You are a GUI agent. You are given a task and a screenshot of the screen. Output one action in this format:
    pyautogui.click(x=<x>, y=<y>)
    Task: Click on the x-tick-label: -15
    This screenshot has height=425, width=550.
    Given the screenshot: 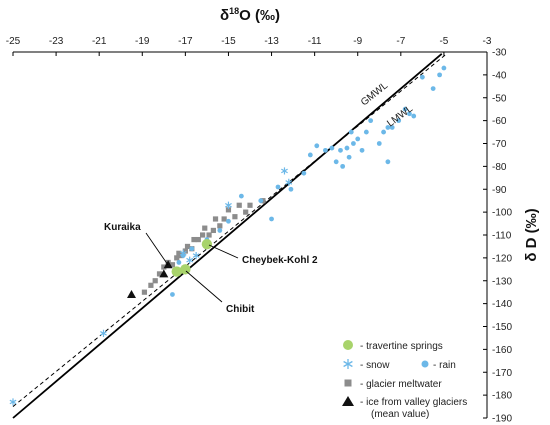 What is the action you would take?
    pyautogui.click(x=228, y=41)
    